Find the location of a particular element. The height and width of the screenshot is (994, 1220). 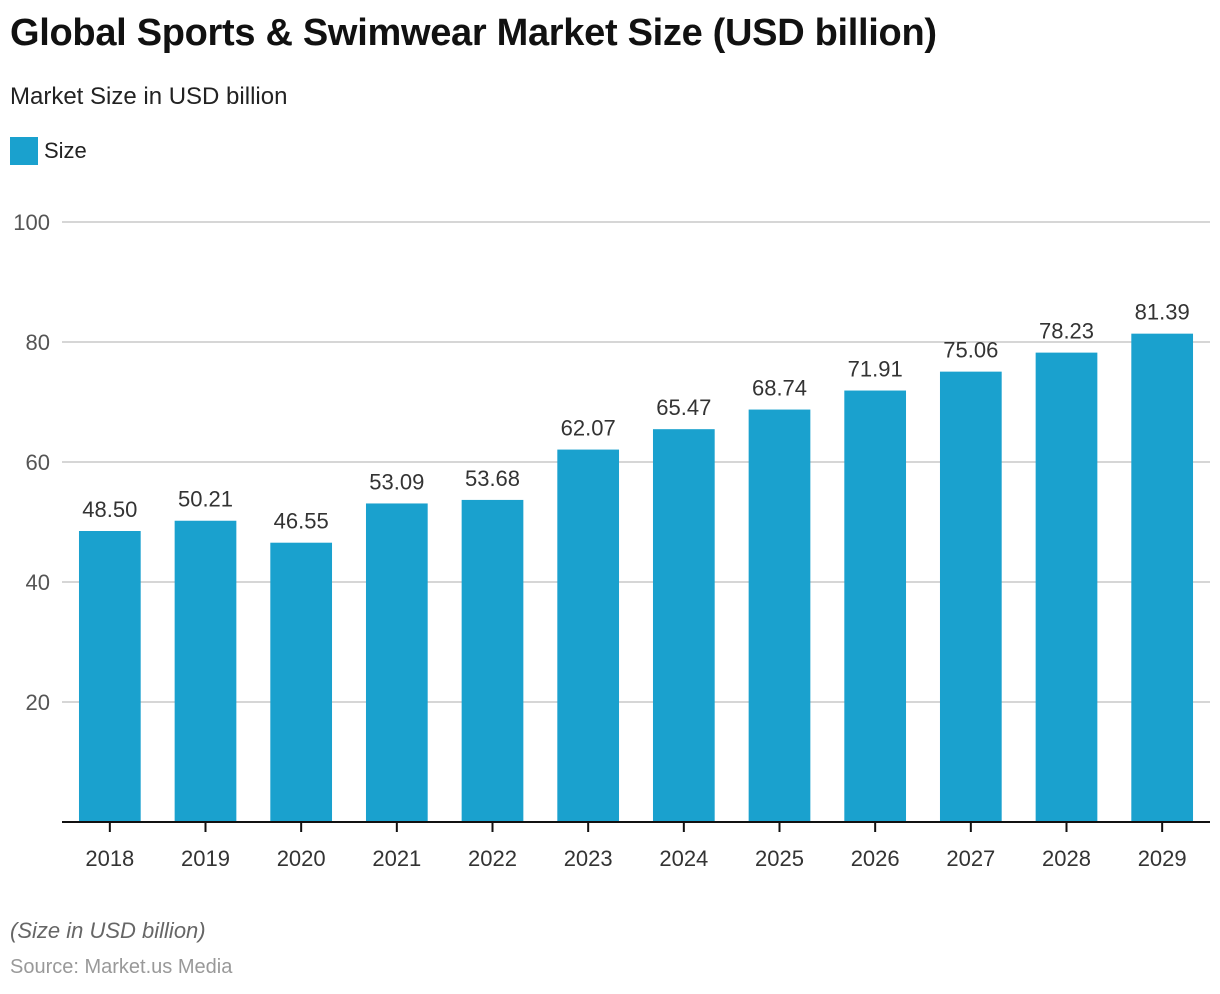

legend-label-size: Size is located at coordinates (65, 150).